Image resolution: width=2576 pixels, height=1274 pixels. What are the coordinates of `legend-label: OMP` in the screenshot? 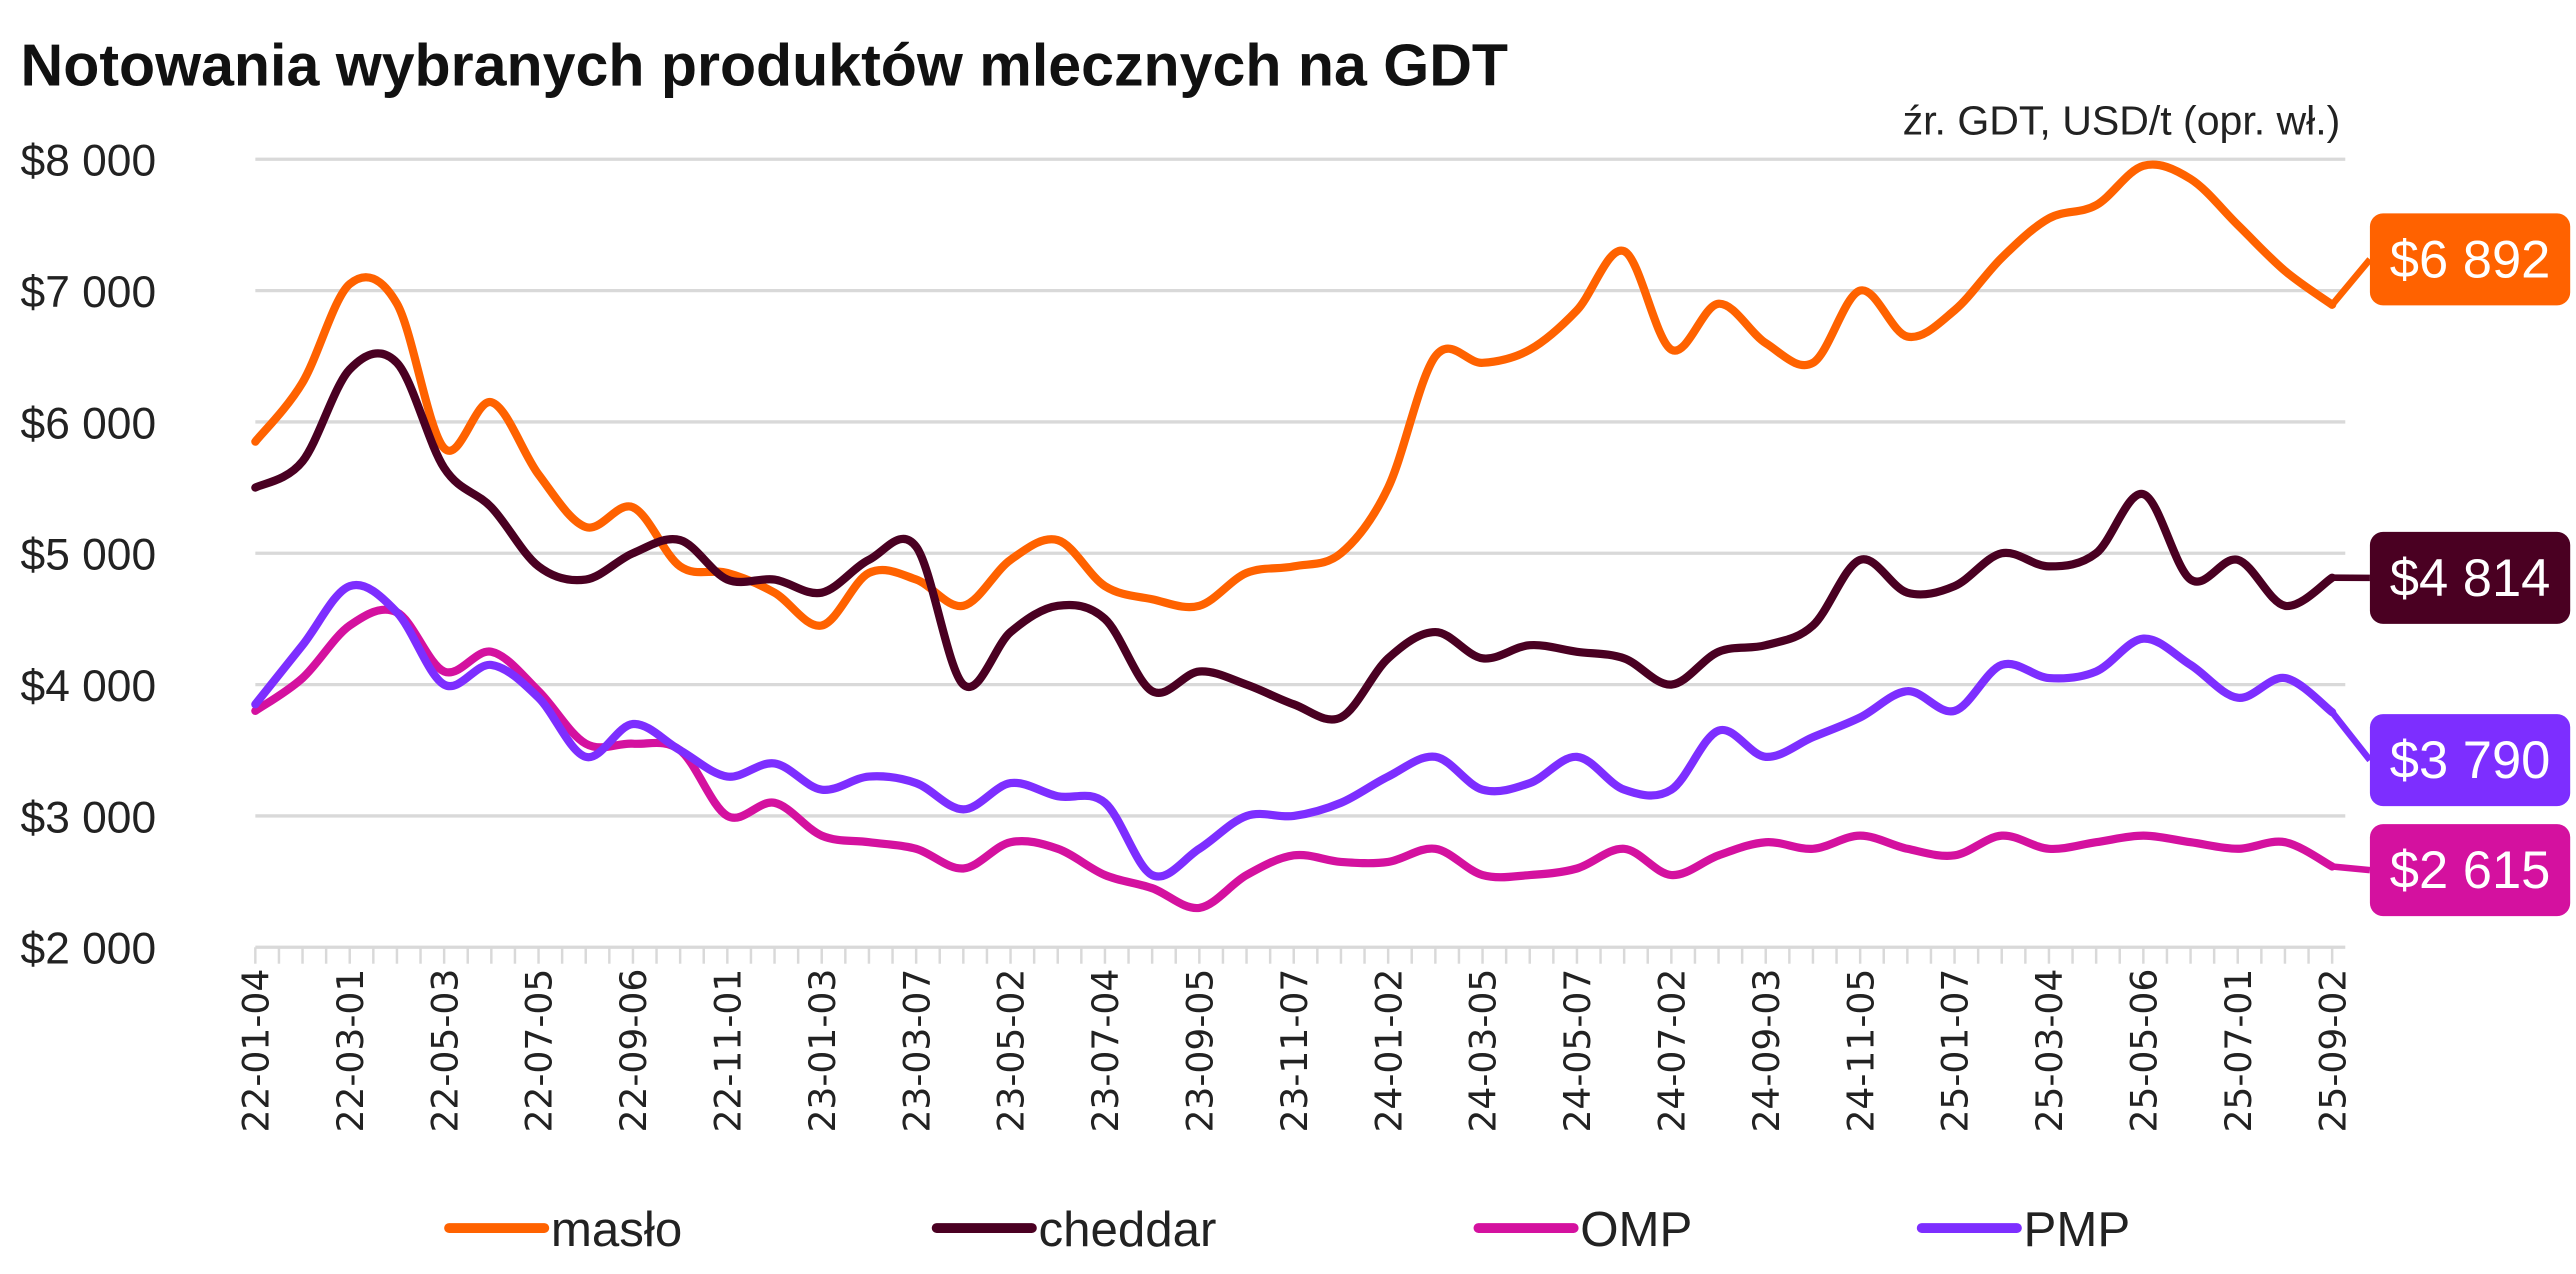 It's located at (1636, 1229).